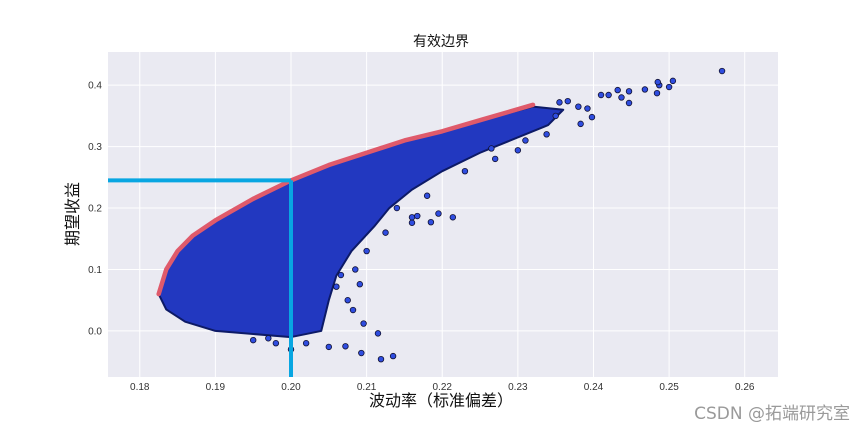  I want to click on y-tick-label: 0.4, so click(95, 86).